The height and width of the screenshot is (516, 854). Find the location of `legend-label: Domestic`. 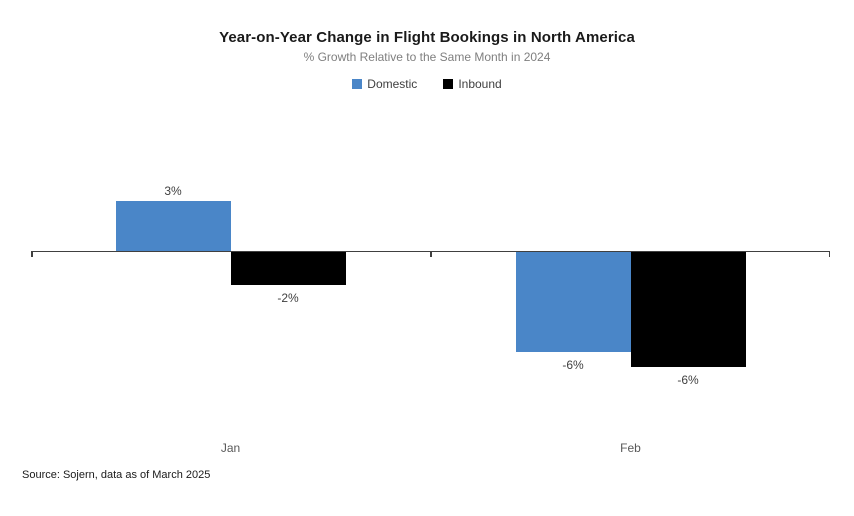

legend-label: Domestic is located at coordinates (392, 84).